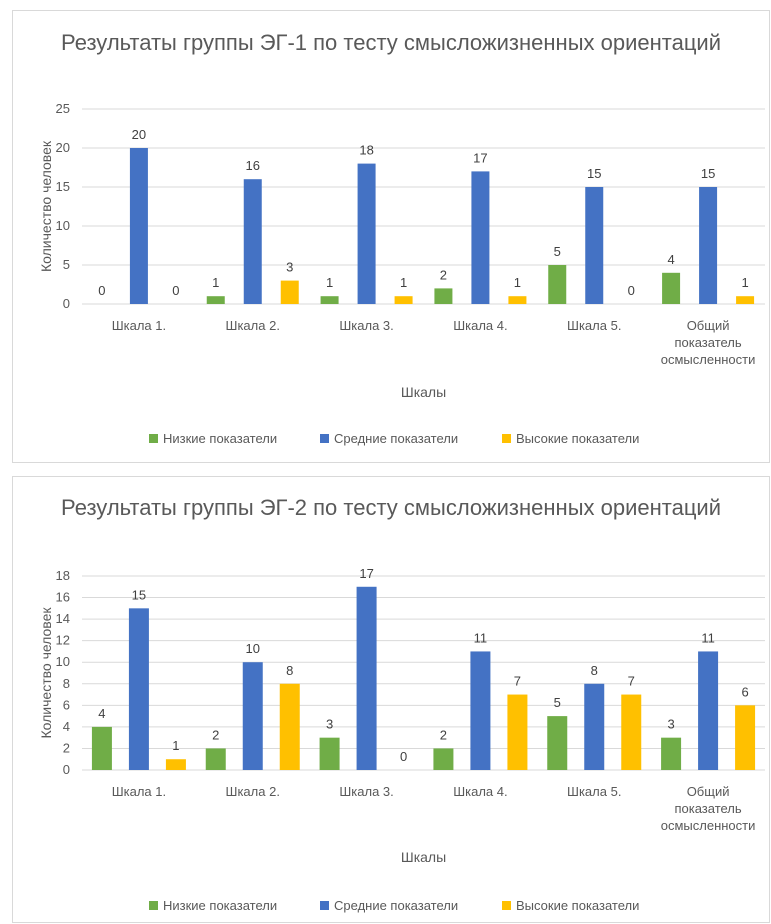  What do you see at coordinates (66, 726) in the screenshot?
I see `y-tick-label: 4` at bounding box center [66, 726].